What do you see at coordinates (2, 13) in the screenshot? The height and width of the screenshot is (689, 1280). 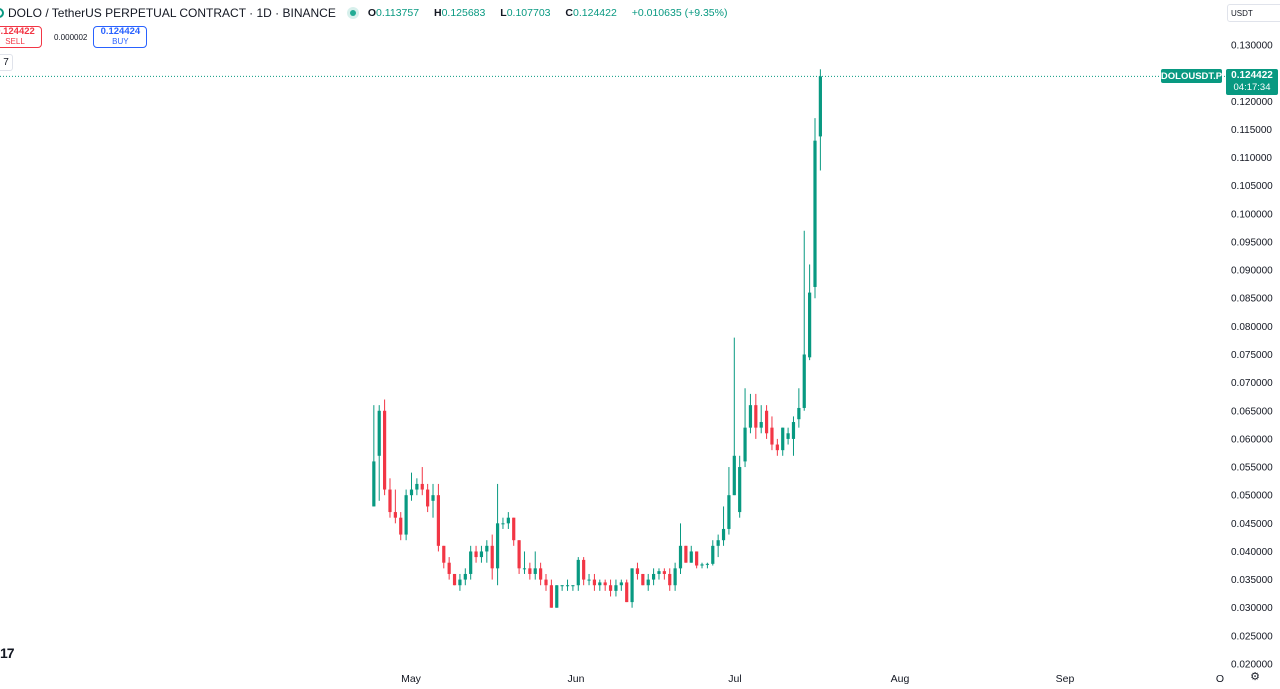 I see `symbol-logo-icon` at bounding box center [2, 13].